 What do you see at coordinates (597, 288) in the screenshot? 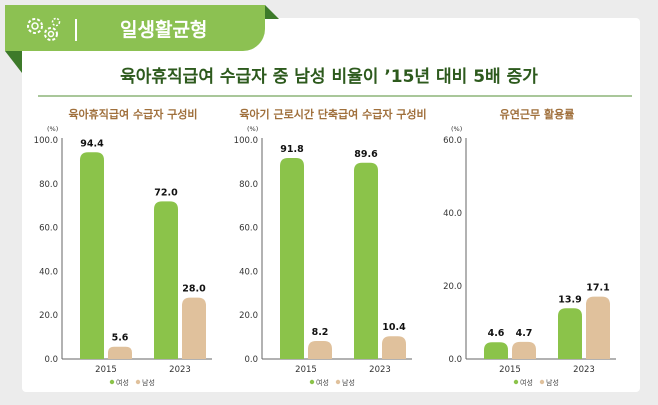
I see `data-label: 17.1` at bounding box center [597, 288].